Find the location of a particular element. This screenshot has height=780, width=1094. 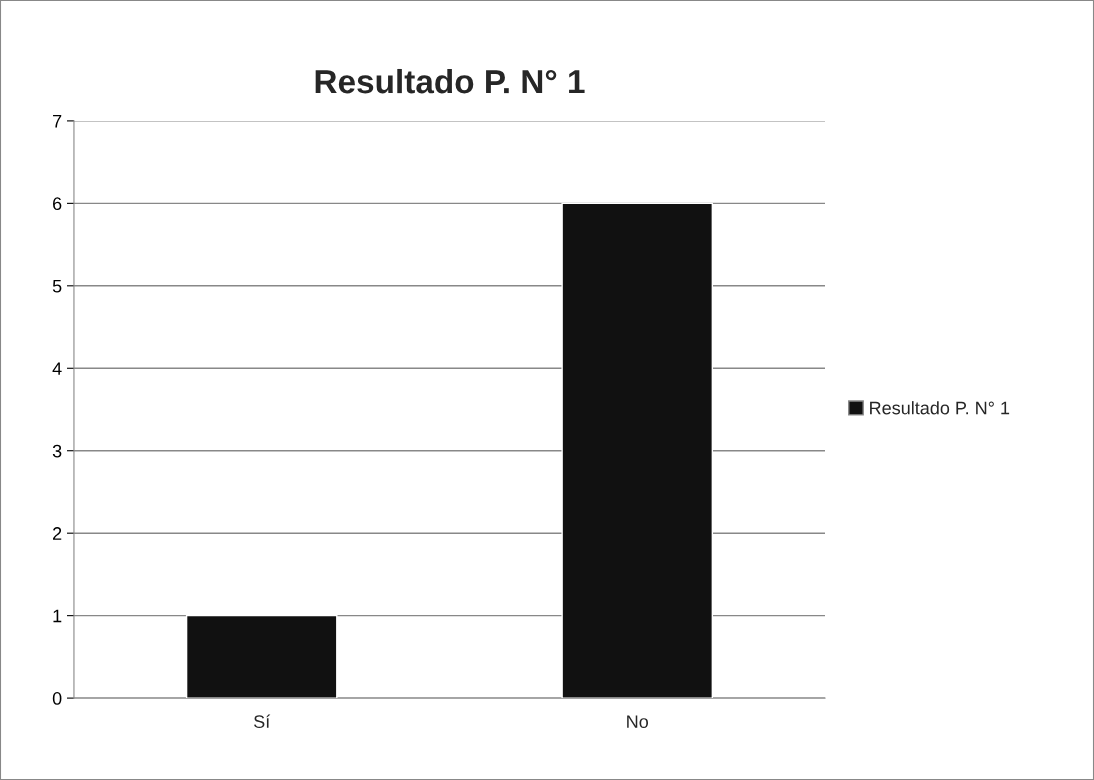

x-tick-label: Sí is located at coordinates (262, 721).